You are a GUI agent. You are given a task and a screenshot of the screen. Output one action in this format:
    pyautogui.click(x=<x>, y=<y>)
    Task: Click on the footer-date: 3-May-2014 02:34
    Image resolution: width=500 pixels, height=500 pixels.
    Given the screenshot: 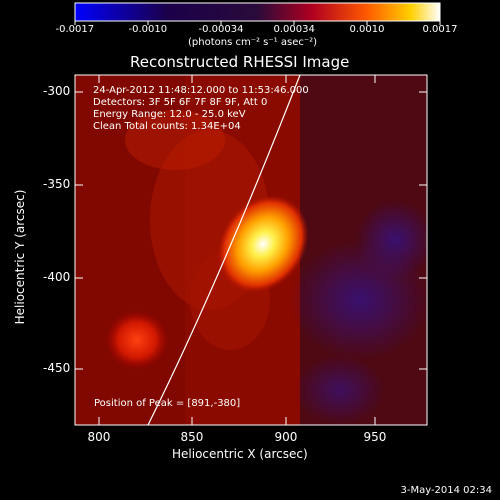 What is the action you would take?
    pyautogui.click(x=446, y=490)
    